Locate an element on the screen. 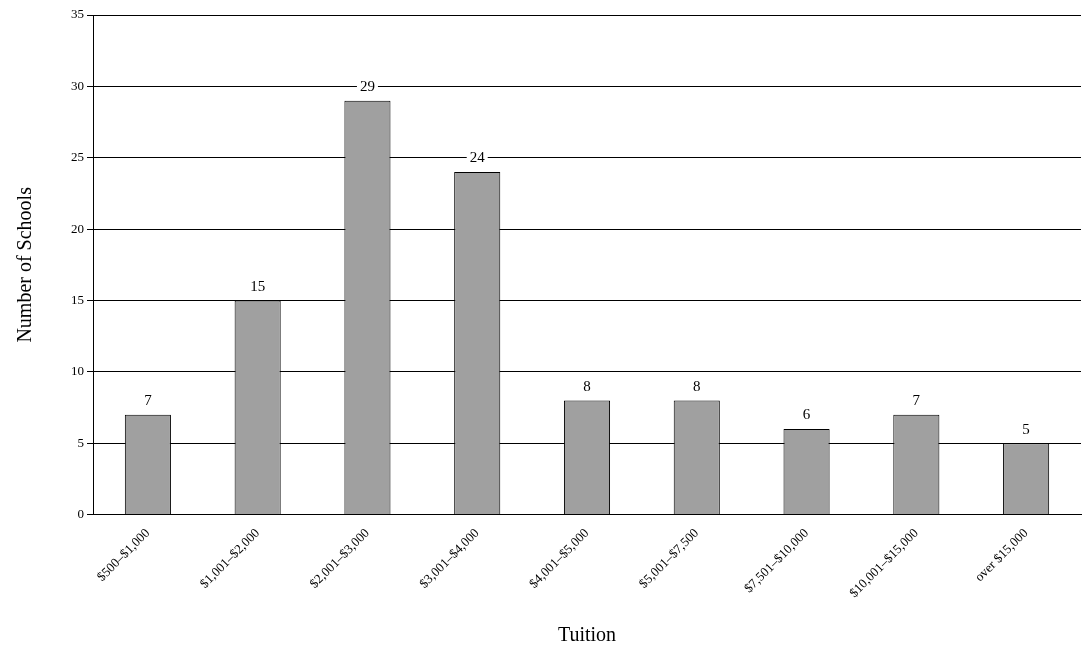  y-tick-label: 10 is located at coordinates (77, 371).